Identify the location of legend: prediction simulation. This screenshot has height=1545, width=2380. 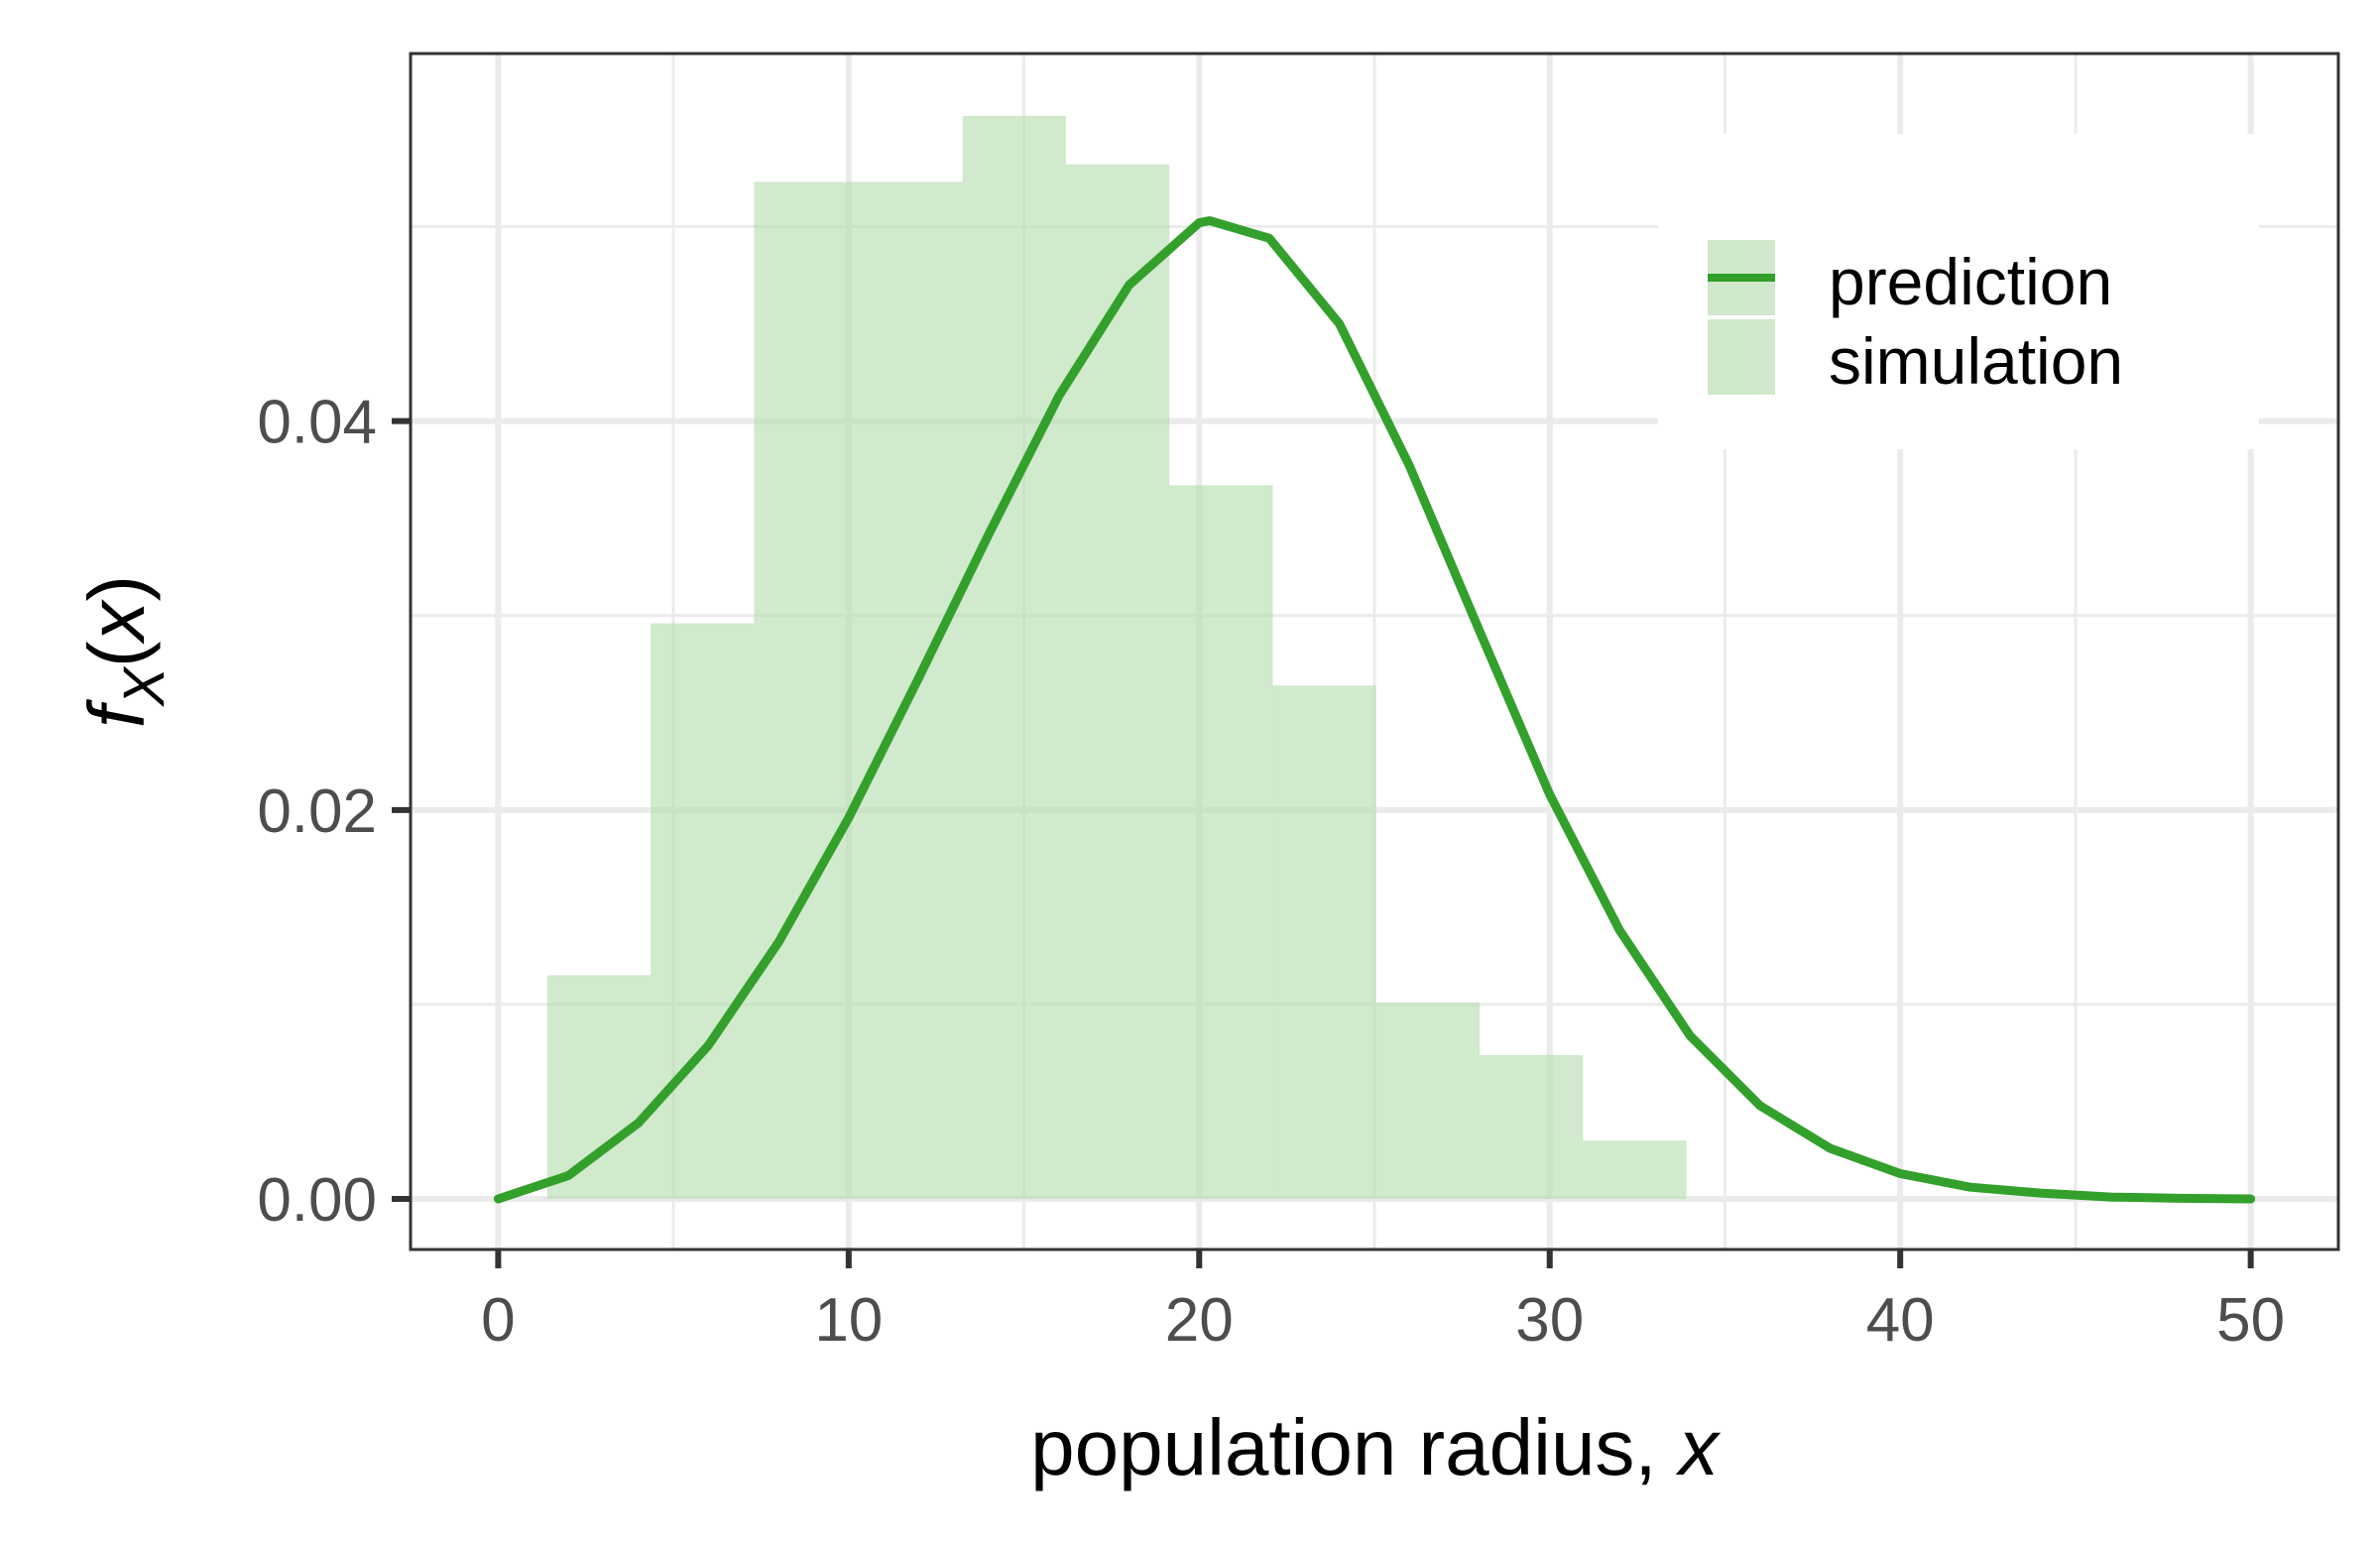
(1958, 291).